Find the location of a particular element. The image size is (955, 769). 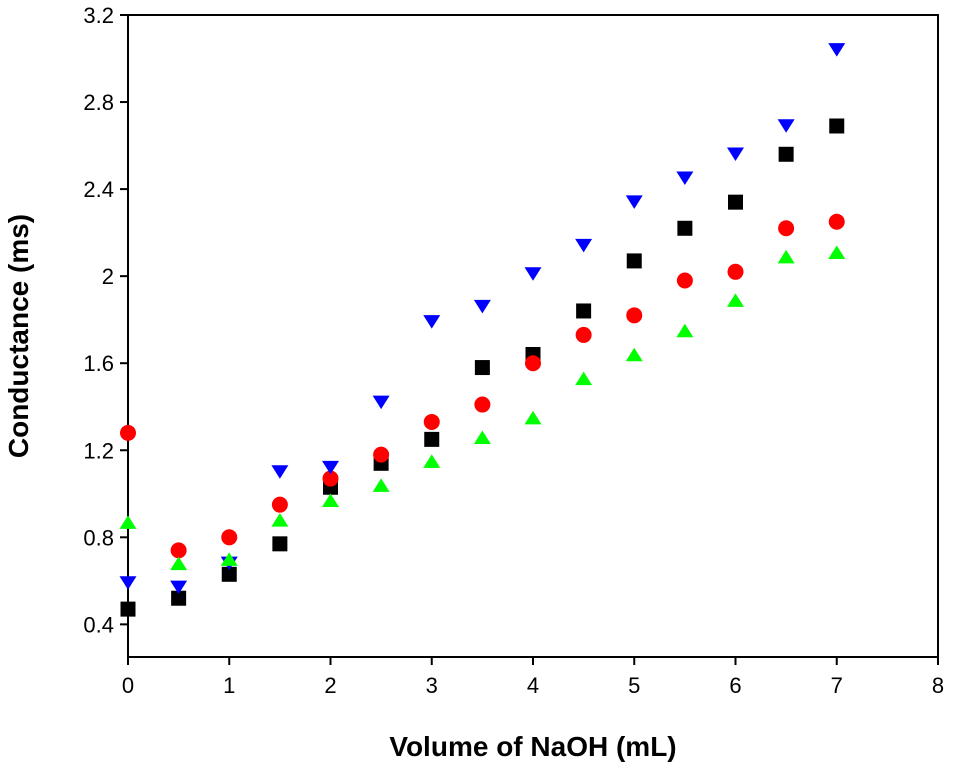

y-tick-label: 3.2 is located at coordinates (98, 15).